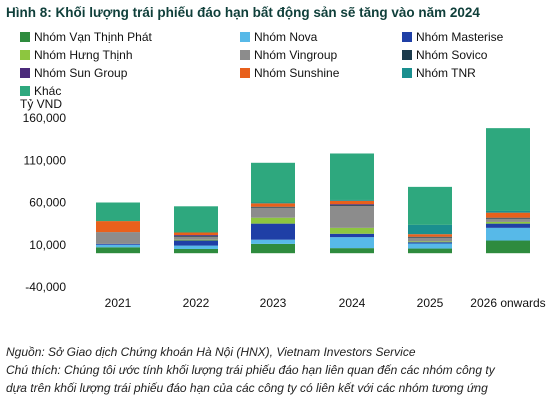  I want to click on legend-item-9: Khác, so click(40, 91).